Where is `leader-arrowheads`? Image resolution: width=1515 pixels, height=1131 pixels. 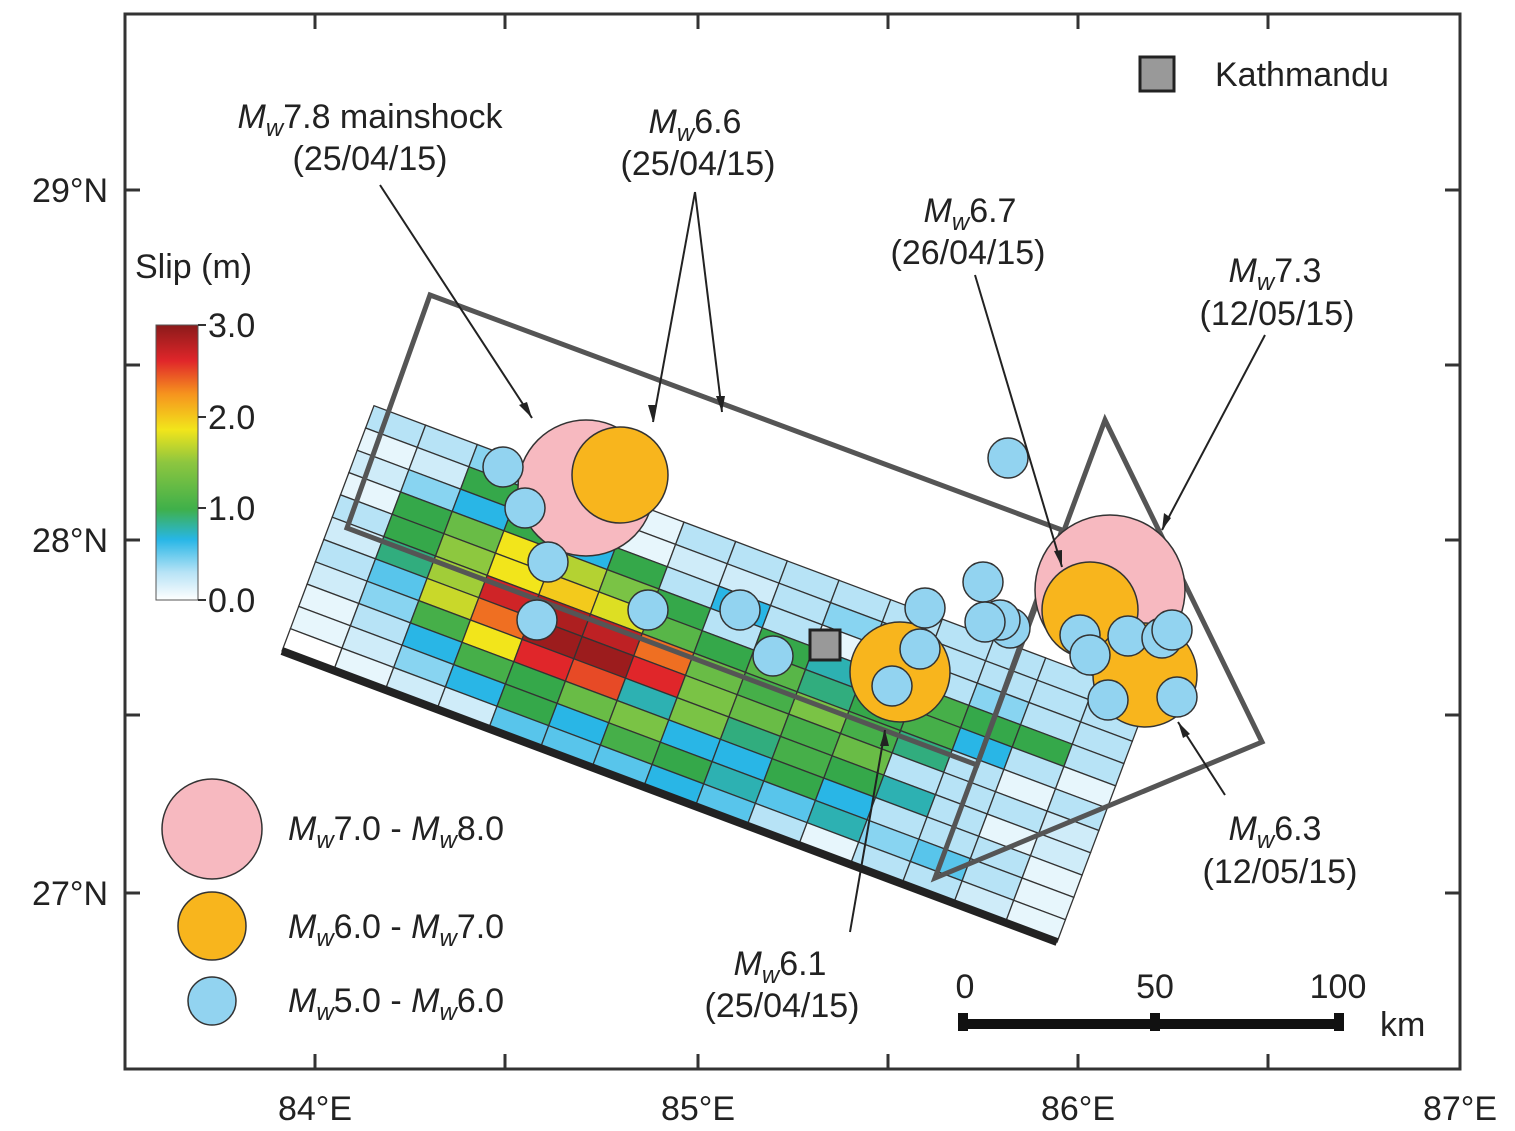
leader-arrowheads is located at coordinates (854, 571).